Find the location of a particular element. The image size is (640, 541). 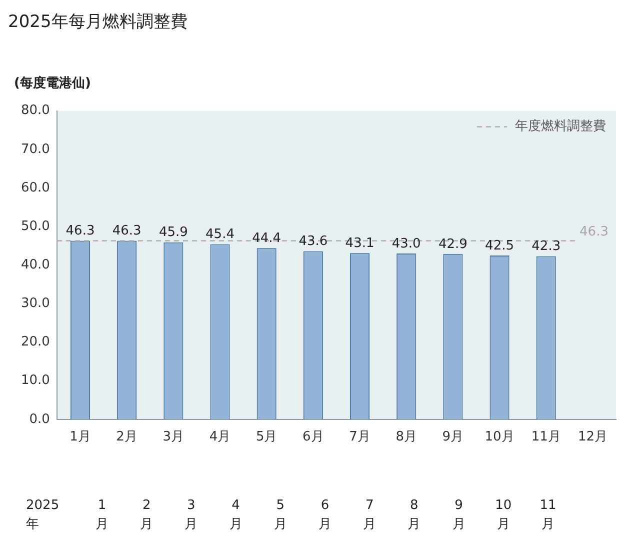

data-label: 44.4 is located at coordinates (267, 238).